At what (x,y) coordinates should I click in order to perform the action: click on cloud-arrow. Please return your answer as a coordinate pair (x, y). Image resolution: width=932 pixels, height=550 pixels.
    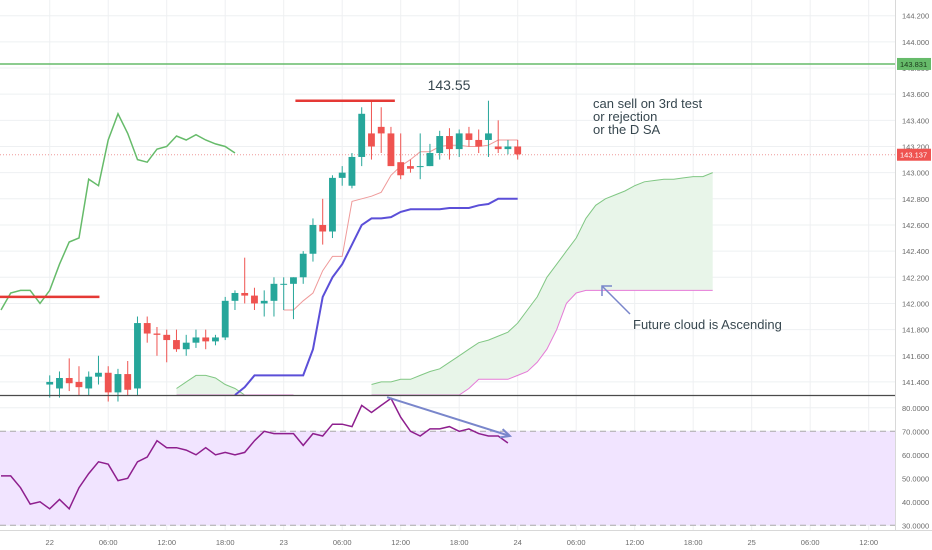
    Looking at the image, I should click on (616, 300).